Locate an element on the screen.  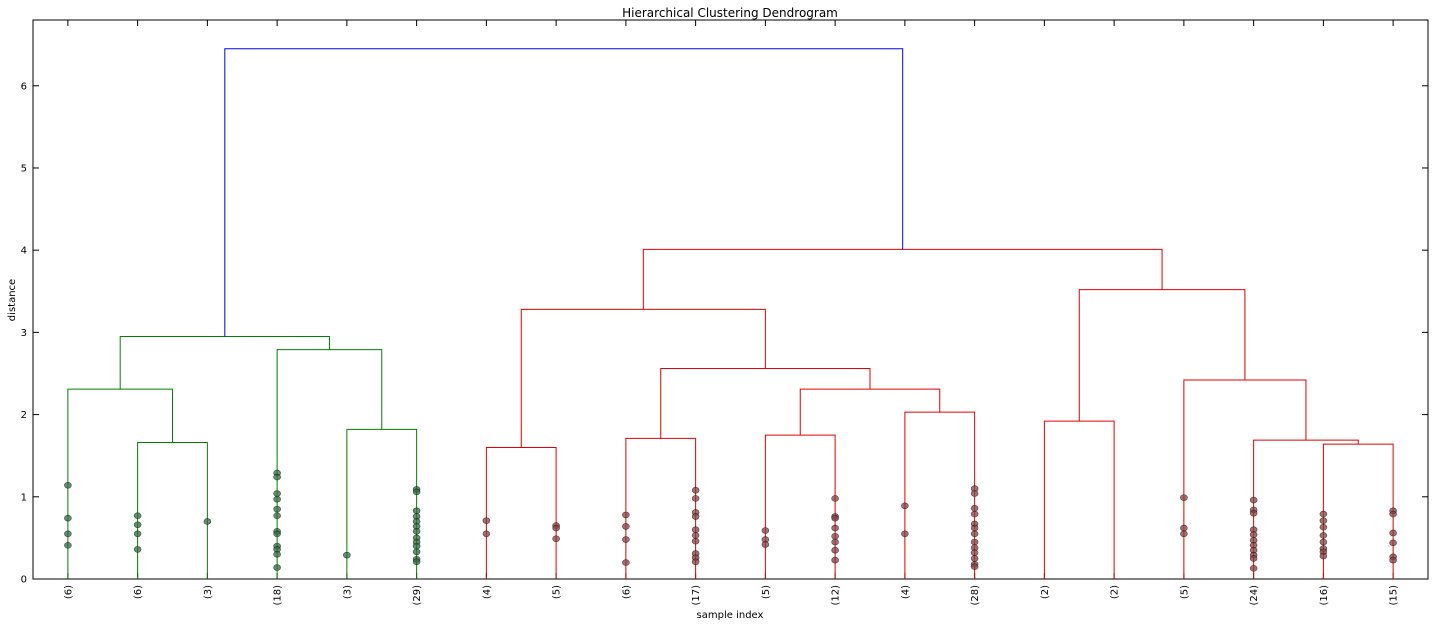
x-tick-label: (16) is located at coordinates (1324, 595).